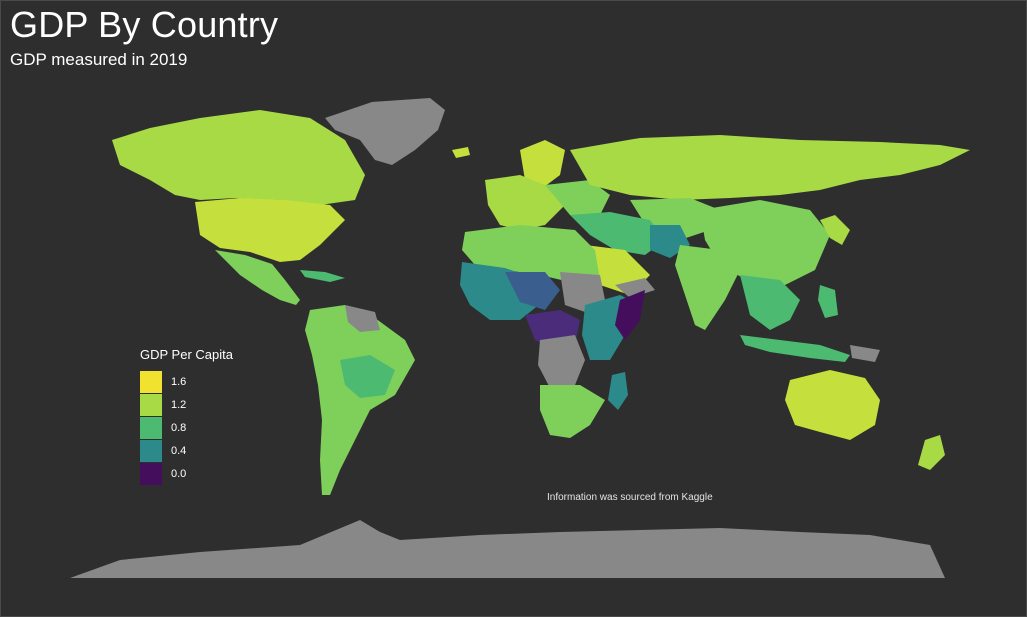  Describe the element at coordinates (532, 291) in the screenshot. I see `region-niger-chad` at that location.